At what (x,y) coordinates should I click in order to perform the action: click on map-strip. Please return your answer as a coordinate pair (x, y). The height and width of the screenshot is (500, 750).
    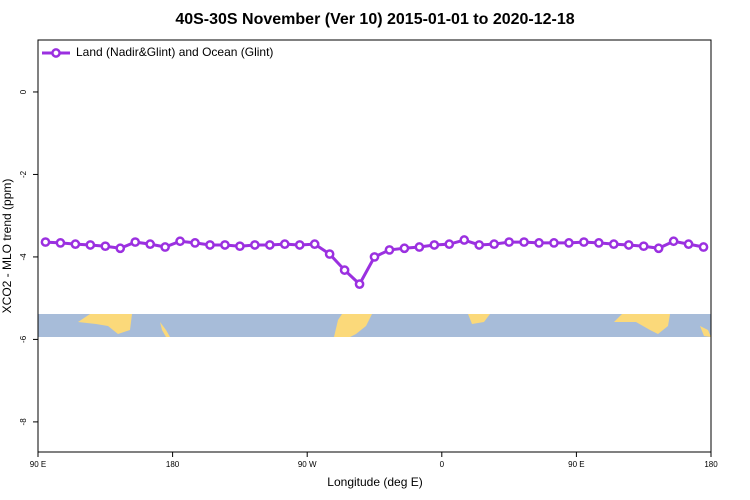
    Looking at the image, I should click on (374, 325).